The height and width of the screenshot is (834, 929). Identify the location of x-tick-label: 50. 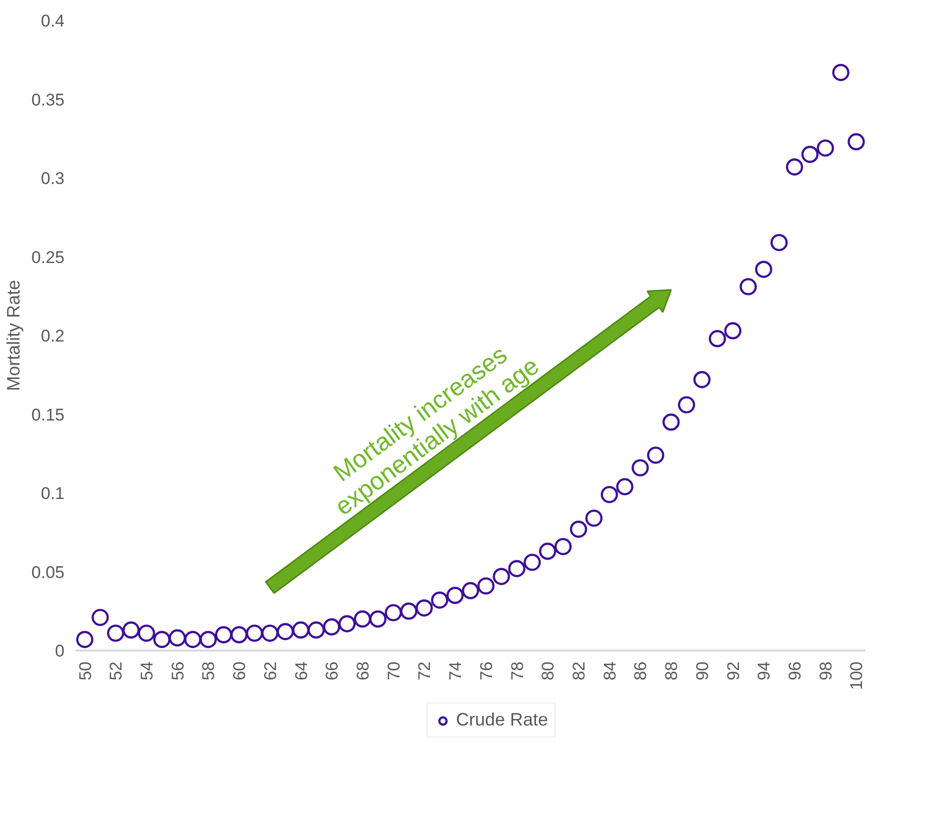
(85, 670).